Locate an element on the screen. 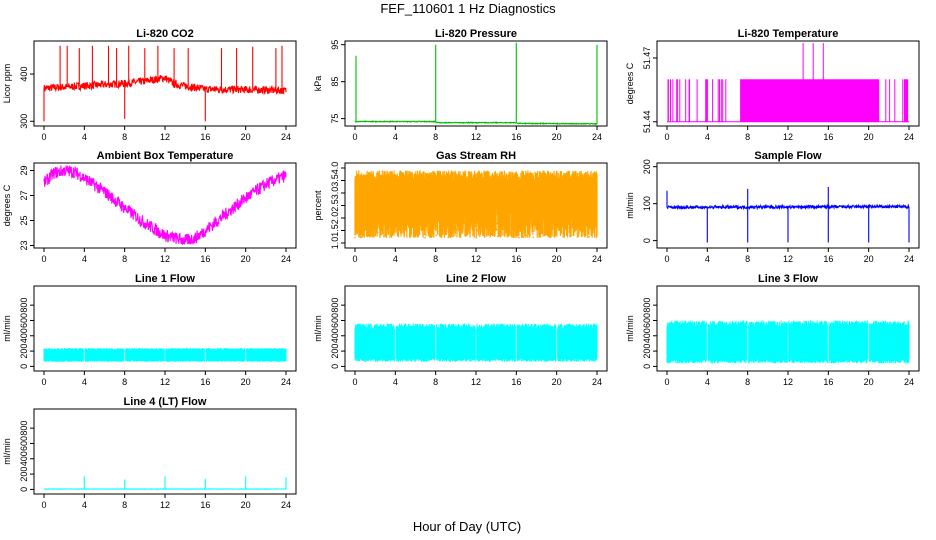 The width and height of the screenshot is (936, 540). y-tick-label: 200 is located at coordinates (24, 351).